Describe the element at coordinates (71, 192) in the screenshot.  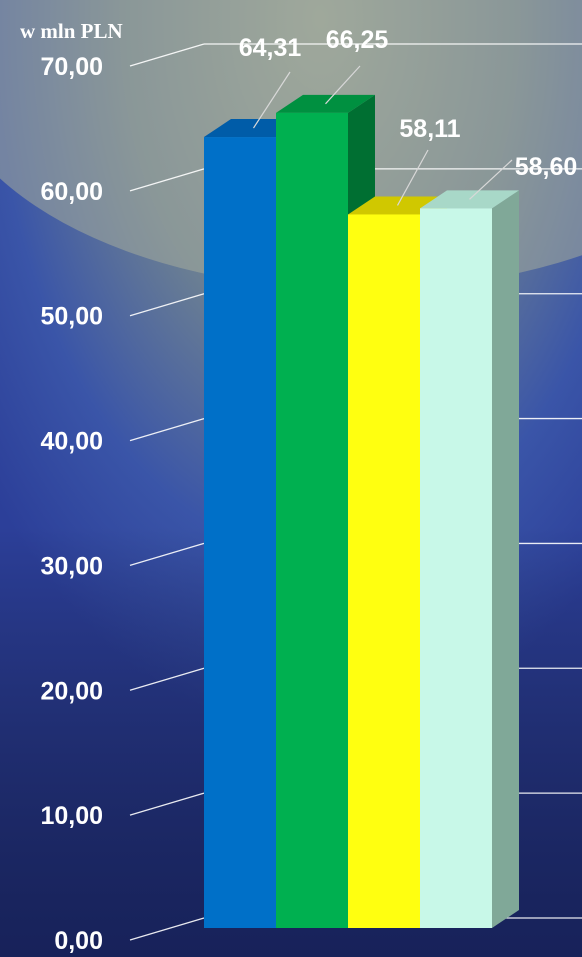
I see `y-tick-label: 60,00` at that location.